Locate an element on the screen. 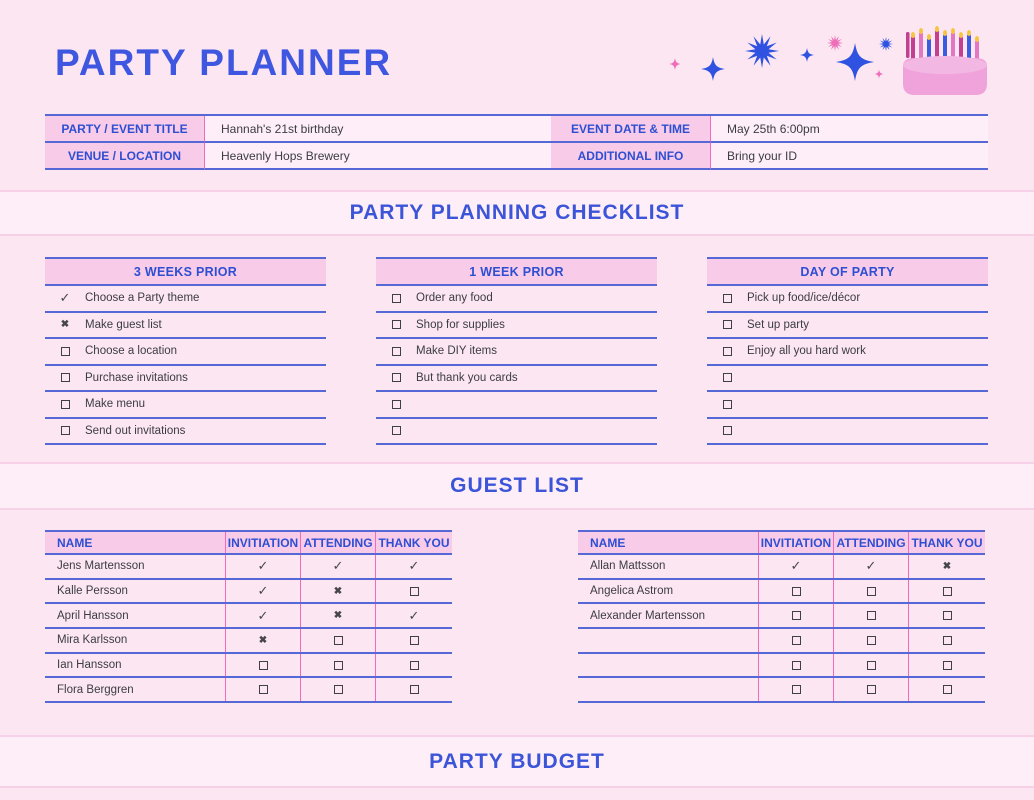 The height and width of the screenshot is (800, 1034). guest-name-cell: April Hansson is located at coordinates (93, 615).